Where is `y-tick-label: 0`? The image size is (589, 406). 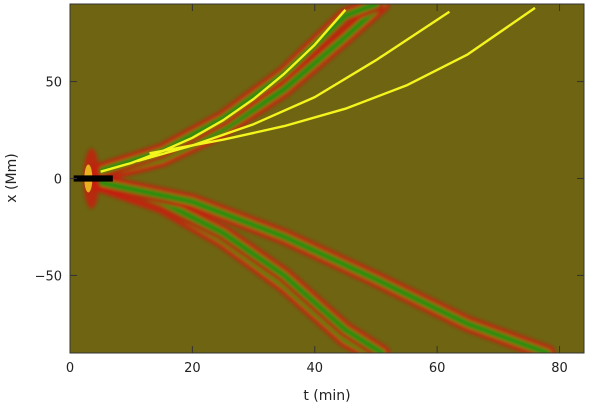 y-tick-label: 0 is located at coordinates (58, 180).